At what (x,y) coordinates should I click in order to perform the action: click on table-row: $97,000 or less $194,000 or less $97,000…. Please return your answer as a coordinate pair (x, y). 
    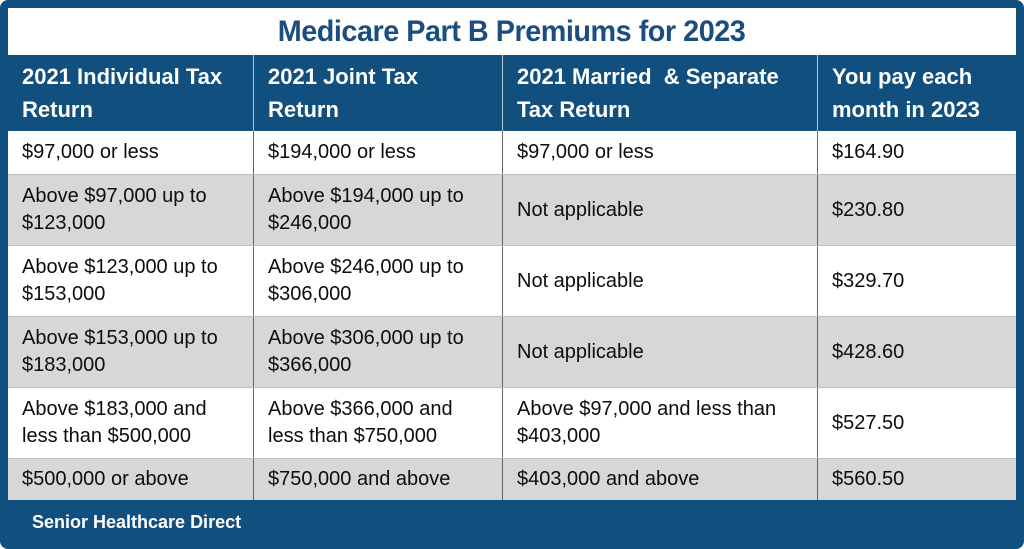
    Looking at the image, I should click on (512, 152).